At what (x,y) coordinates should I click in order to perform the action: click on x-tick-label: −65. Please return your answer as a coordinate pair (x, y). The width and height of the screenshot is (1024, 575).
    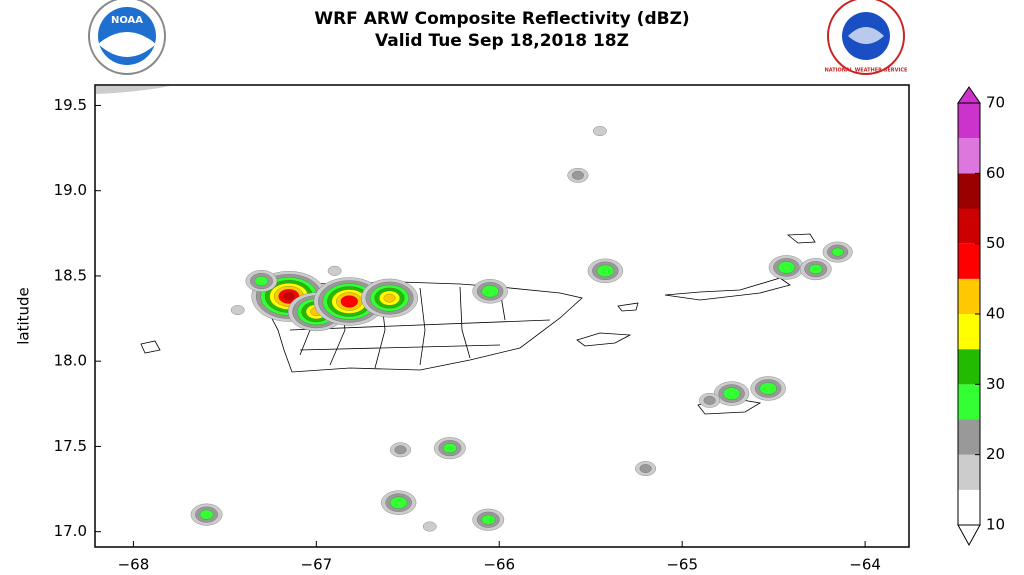
    Looking at the image, I should click on (682, 565).